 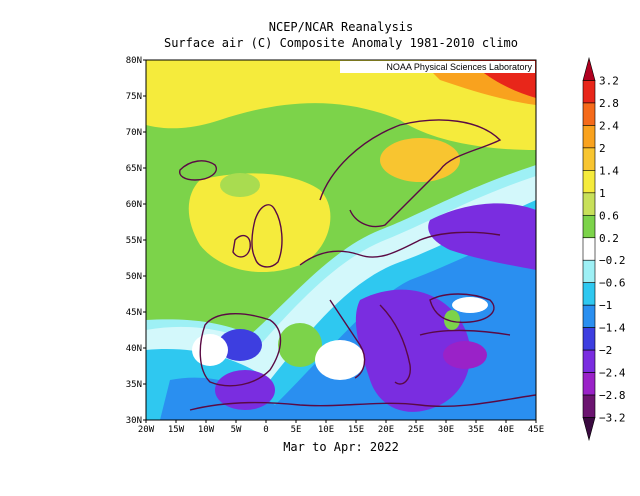 I want to click on colorbar-label: 1.4, so click(x=609, y=170).